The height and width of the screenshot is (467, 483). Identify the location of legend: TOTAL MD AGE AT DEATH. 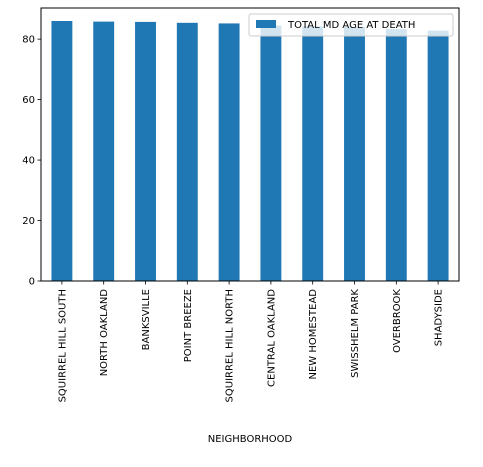
(351, 25).